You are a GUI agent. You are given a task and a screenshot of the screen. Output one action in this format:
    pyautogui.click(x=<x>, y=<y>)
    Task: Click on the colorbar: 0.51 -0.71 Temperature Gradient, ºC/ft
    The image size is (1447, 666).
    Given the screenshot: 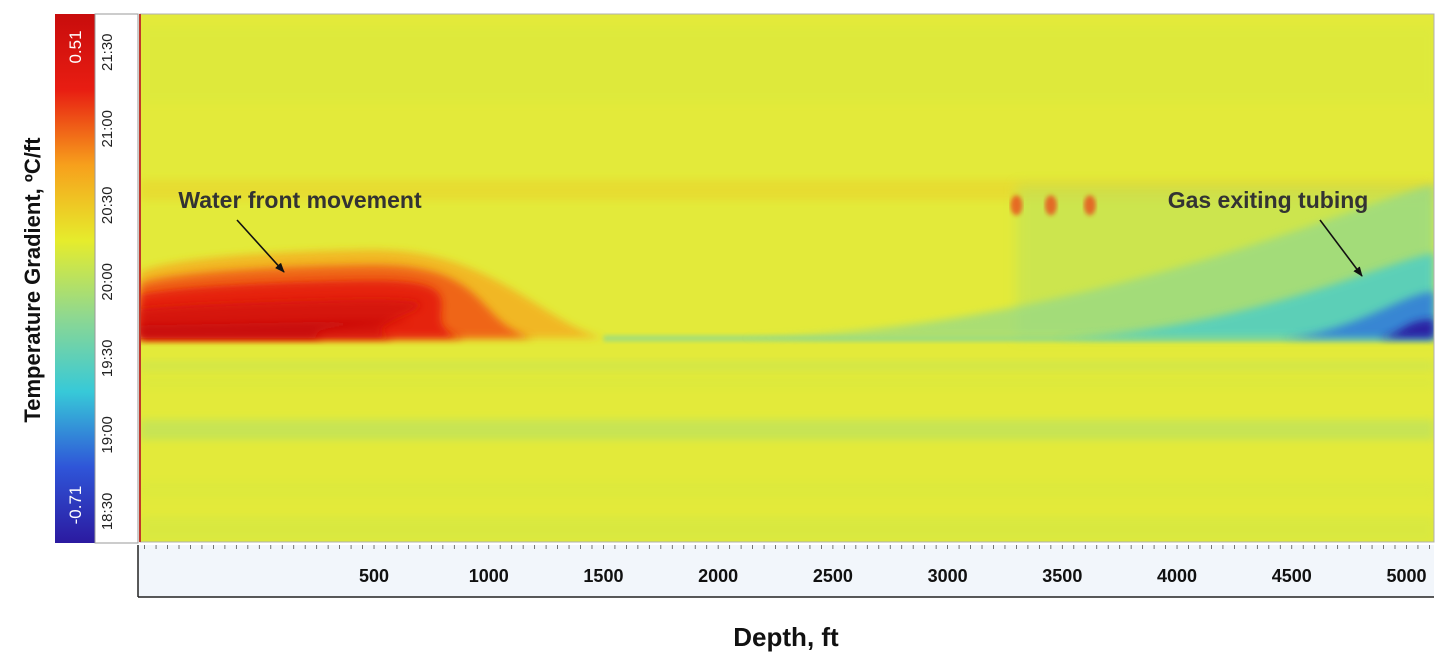 What is the action you would take?
    pyautogui.click(x=57, y=278)
    